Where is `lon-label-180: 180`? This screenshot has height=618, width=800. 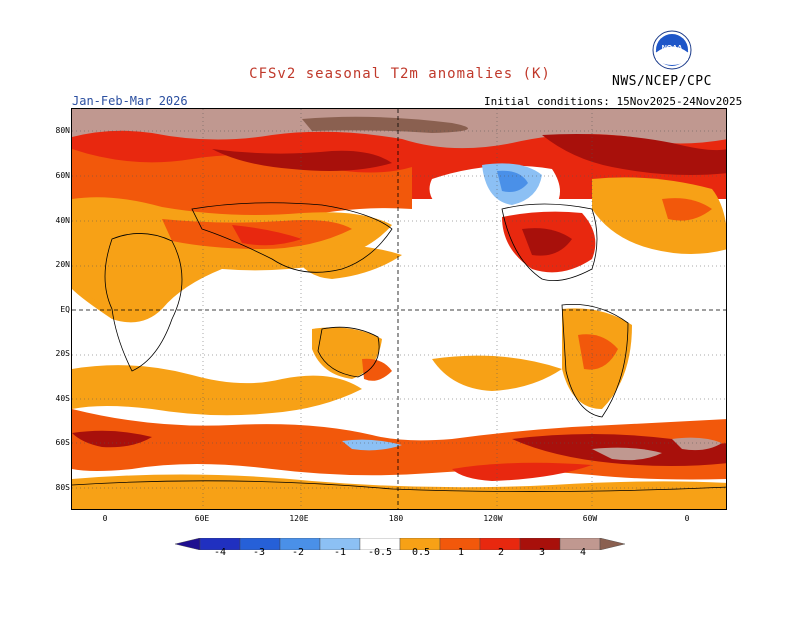 lon-label-180: 180 is located at coordinates (396, 518).